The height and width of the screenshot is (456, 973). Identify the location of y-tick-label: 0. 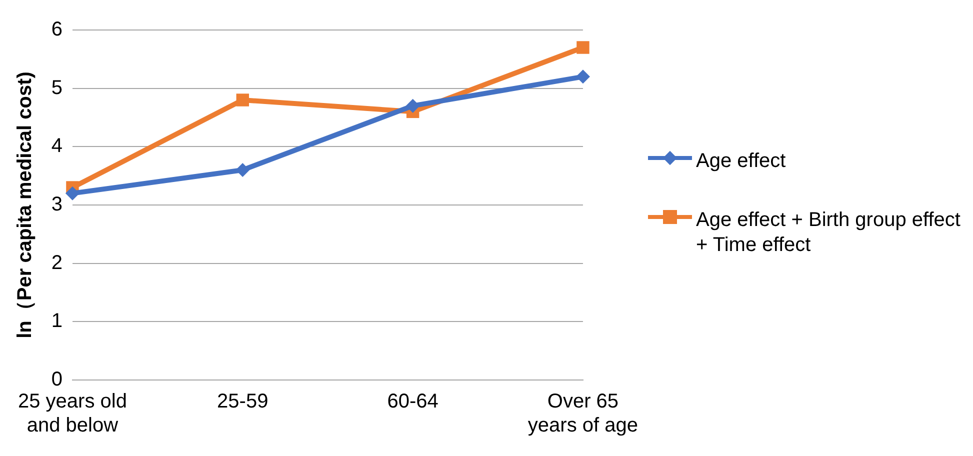
(56, 379).